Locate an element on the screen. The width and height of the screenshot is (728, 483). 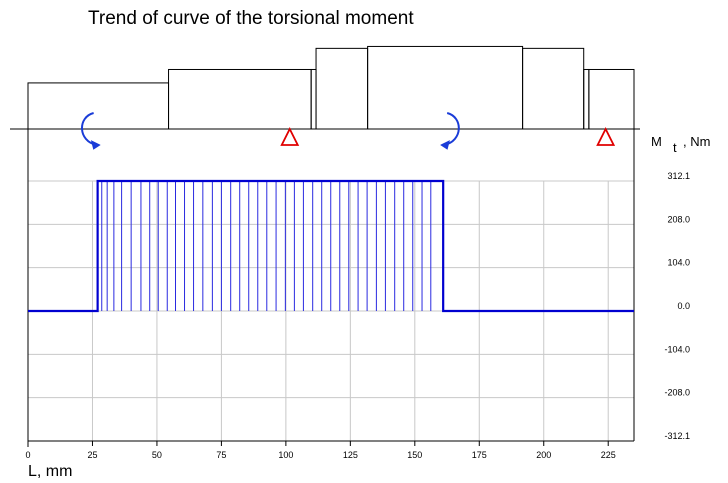
y-tick-label: -104.0 is located at coordinates (677, 349).